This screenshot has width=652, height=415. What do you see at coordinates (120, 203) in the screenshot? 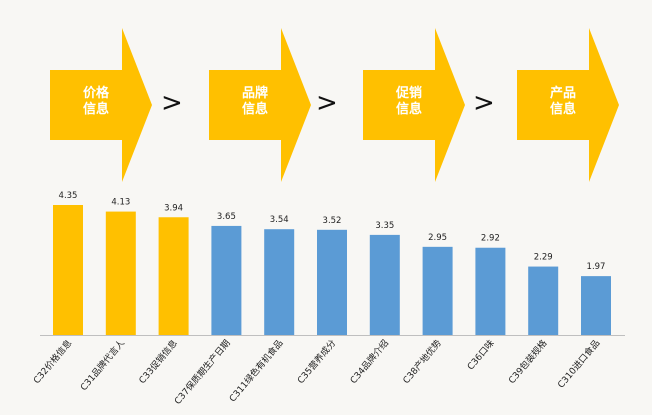
I see `bar-value-label: 4.13` at bounding box center [120, 203].